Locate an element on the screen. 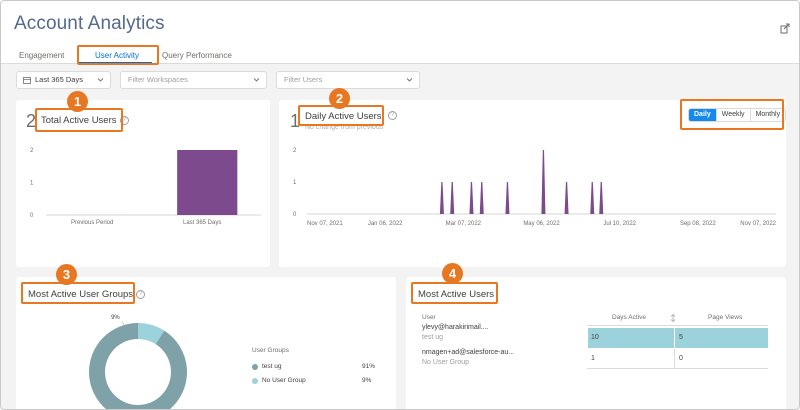 This screenshot has width=800, height=410. granularity-toggle: Daily Weekly Monthly is located at coordinates (737, 115).